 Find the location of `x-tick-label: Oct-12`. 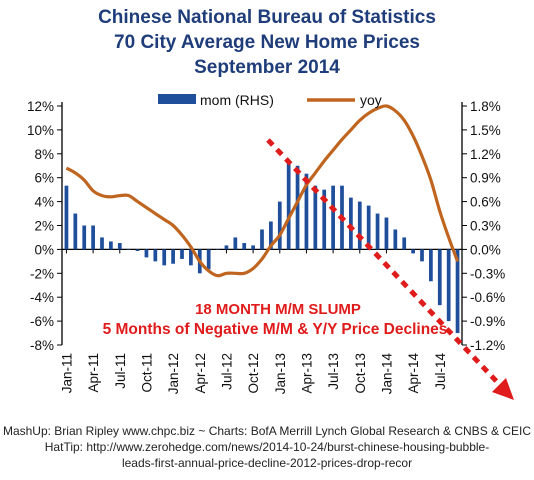

x-tick-label: Oct-12 is located at coordinates (253, 373).